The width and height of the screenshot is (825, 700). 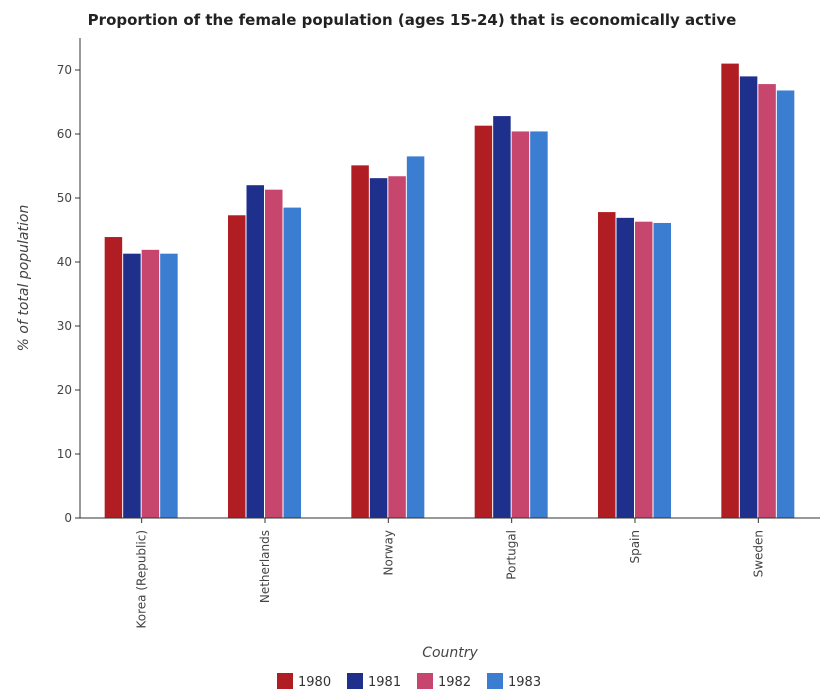 What do you see at coordinates (285, 681) in the screenshot?
I see `legend-swatch-1980` at bounding box center [285, 681].